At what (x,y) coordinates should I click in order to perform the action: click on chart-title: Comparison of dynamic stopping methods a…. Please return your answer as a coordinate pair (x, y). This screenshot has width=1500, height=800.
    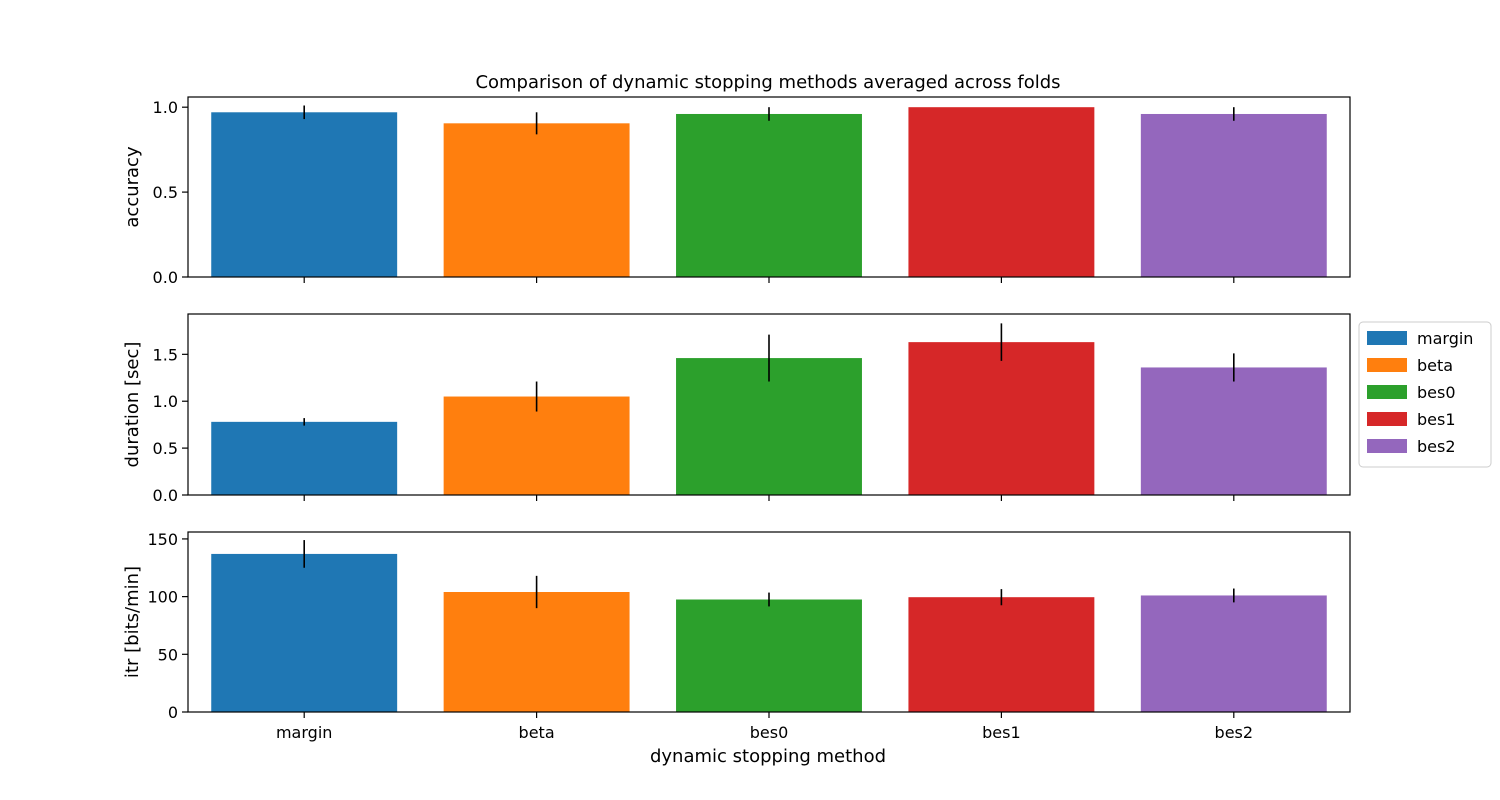
    Looking at the image, I should click on (767, 82).